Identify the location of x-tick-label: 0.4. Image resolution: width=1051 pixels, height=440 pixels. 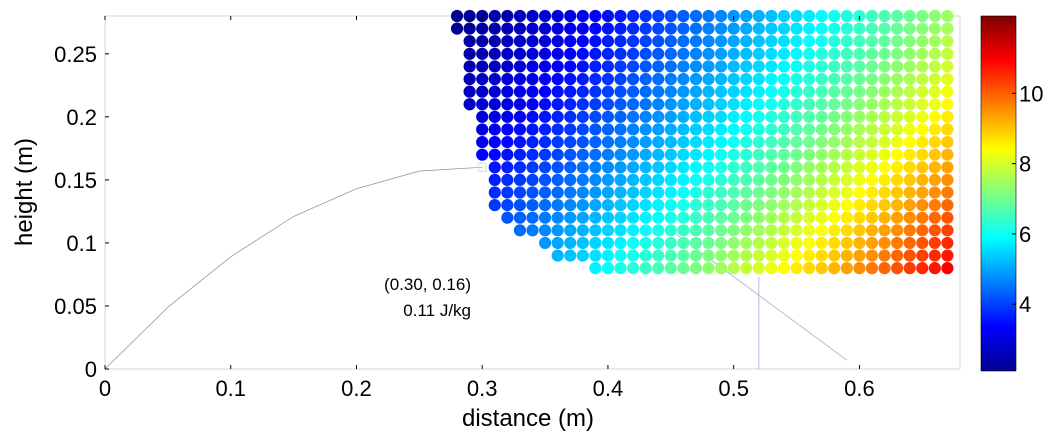
(608, 388).